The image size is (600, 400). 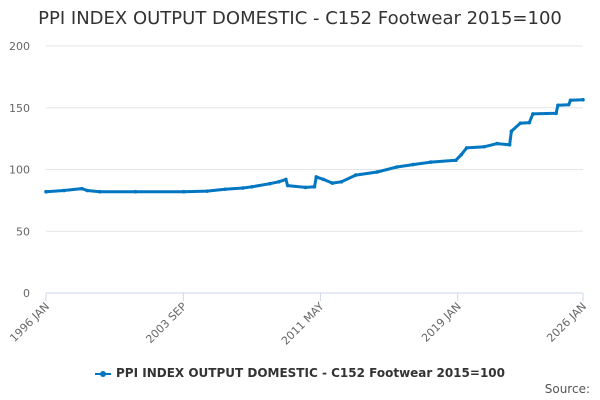 What do you see at coordinates (567, 389) in the screenshot?
I see `source-label: Source:` at bounding box center [567, 389].